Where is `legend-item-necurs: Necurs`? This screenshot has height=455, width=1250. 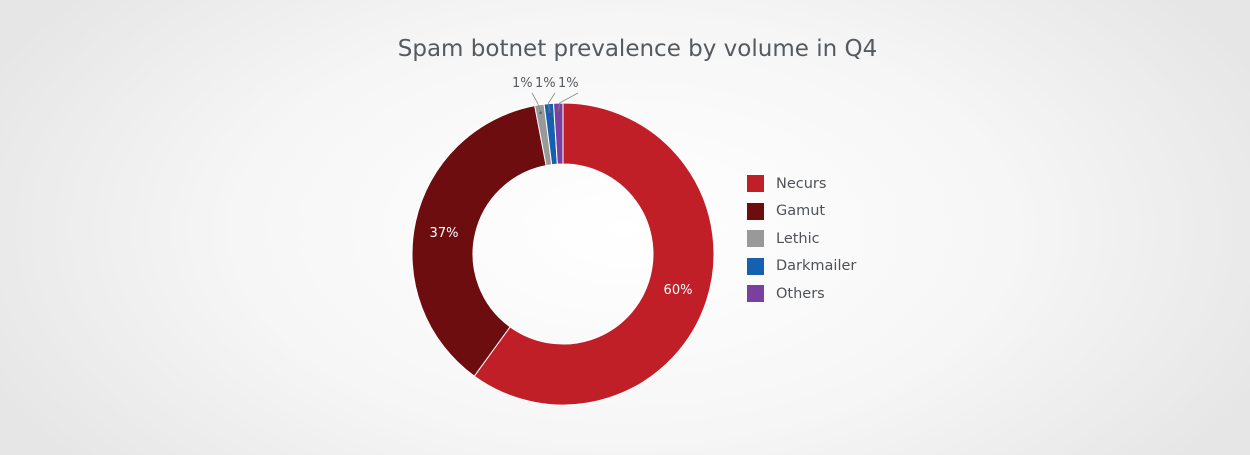 legend-item-necurs: Necurs is located at coordinates (801, 184).